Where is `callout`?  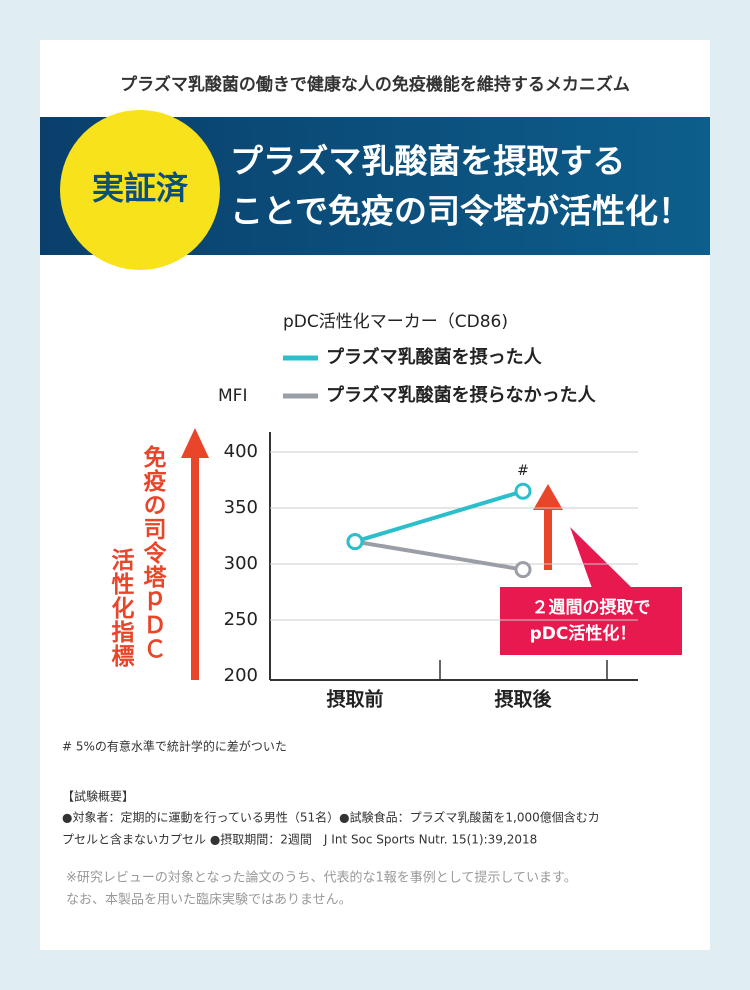 callout is located at coordinates (591, 621).